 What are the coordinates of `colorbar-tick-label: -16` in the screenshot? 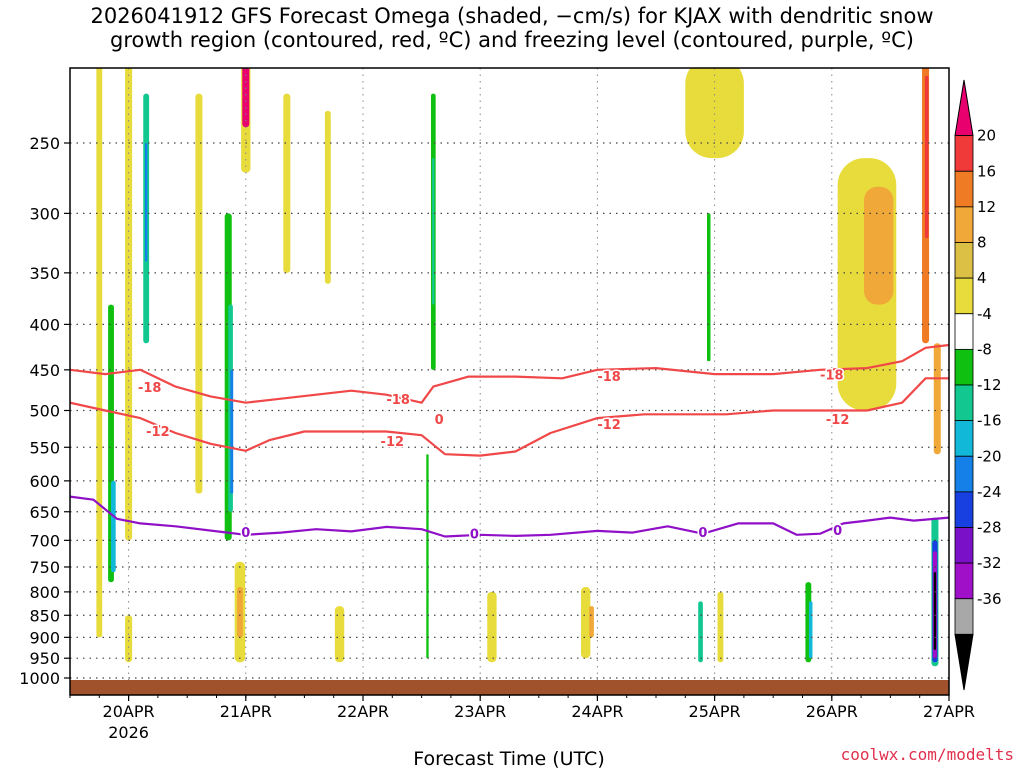 It's located at (989, 421).